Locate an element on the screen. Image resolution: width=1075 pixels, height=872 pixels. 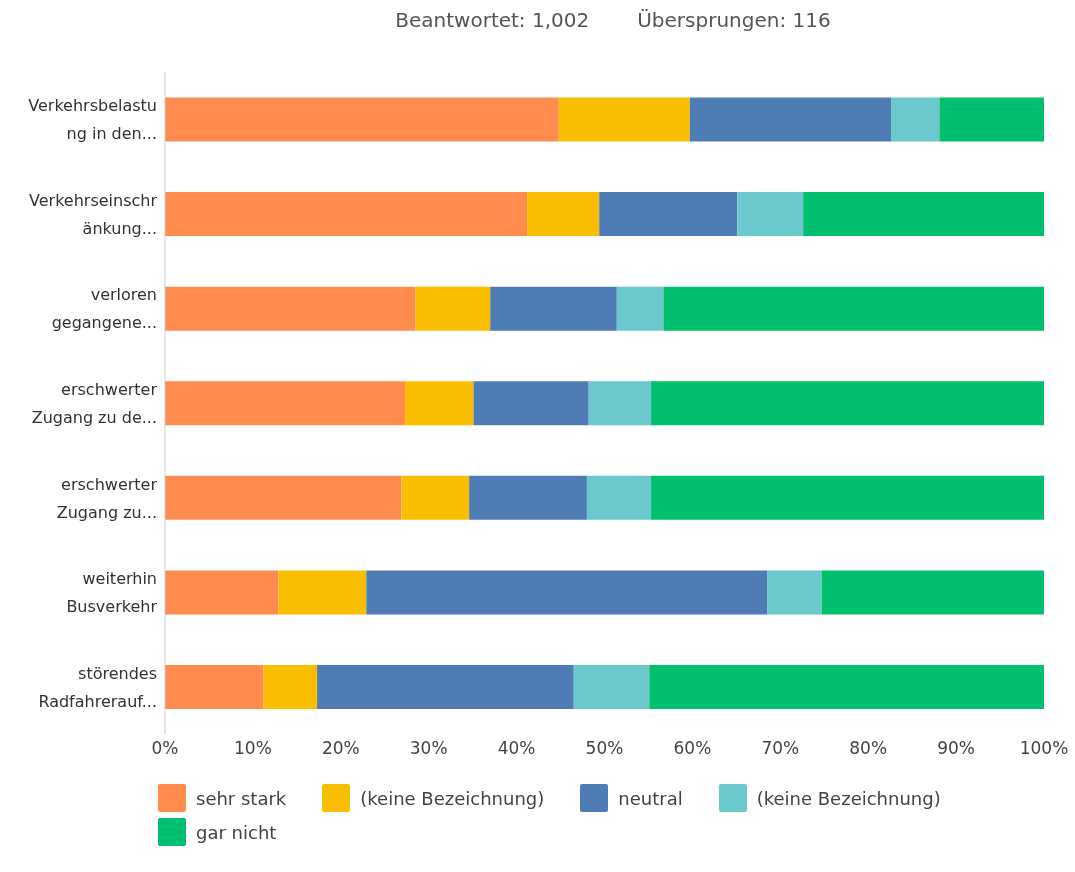
x-tick-label: 90% is located at coordinates (956, 748).